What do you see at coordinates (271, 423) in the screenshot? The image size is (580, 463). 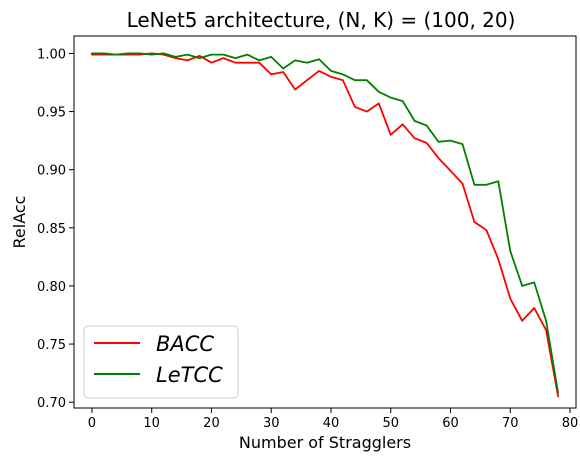 I see `x-tick-label: 30` at bounding box center [271, 423].